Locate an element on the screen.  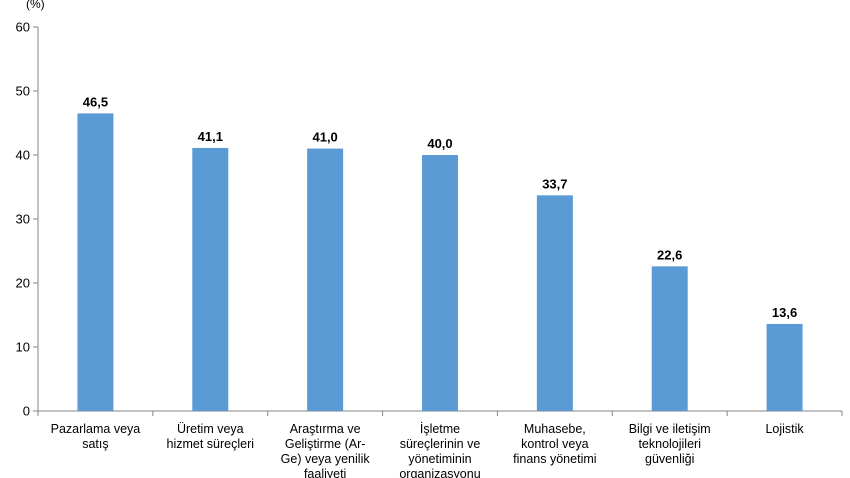
category-label: Bilgi ve iletişim teknolojileri güvenliği is located at coordinates (670, 444).